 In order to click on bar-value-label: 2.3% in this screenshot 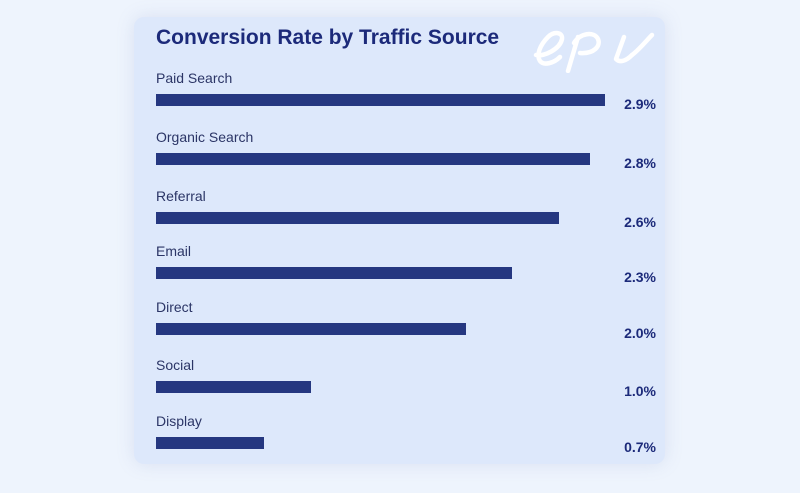, I will do `click(640, 277)`.